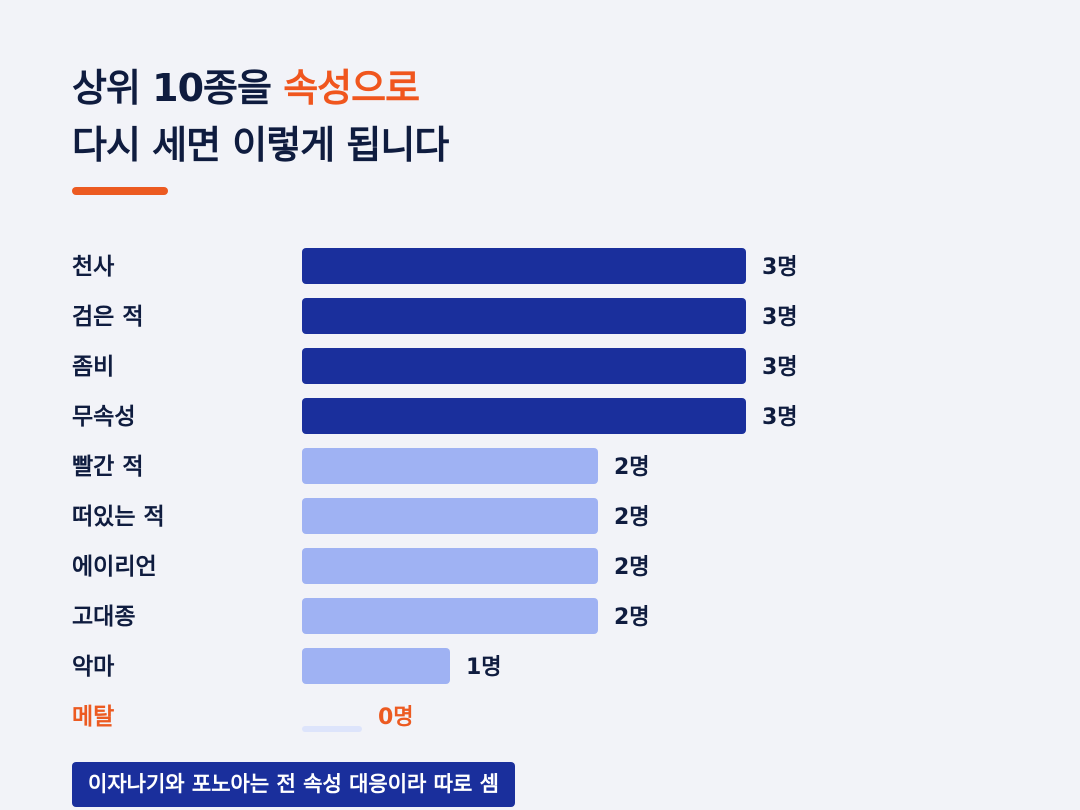 The image size is (1080, 810). What do you see at coordinates (103, 617) in the screenshot?
I see `category-label: 고대종` at bounding box center [103, 617].